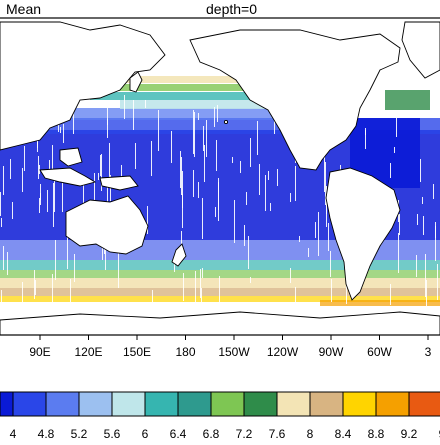 This screenshot has width=440, height=445. Describe the element at coordinates (68, 177) in the screenshot. I see `land-indonesia` at that location.